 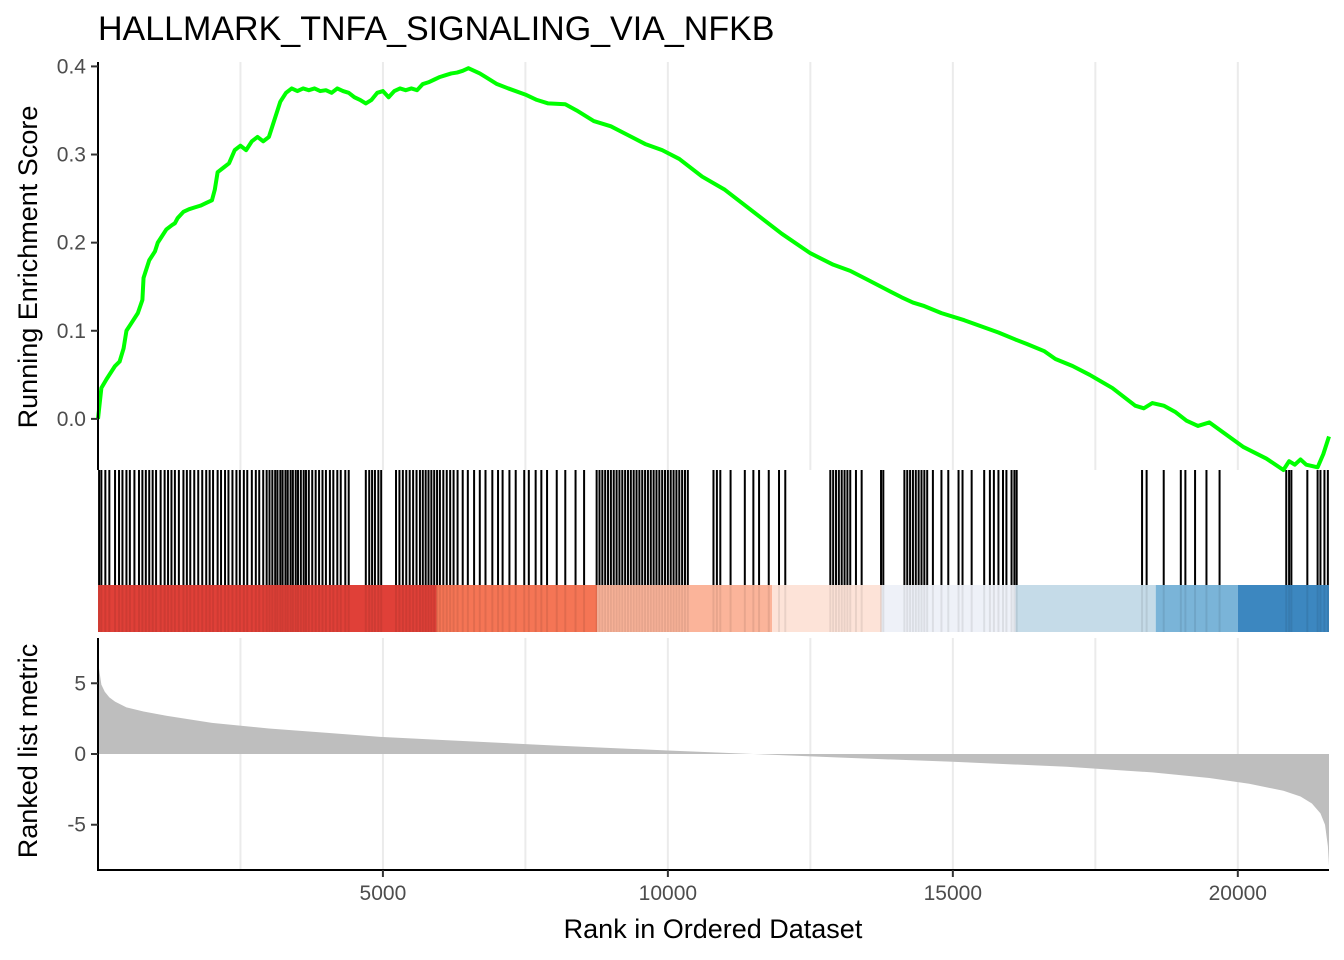 What do you see at coordinates (668, 893) in the screenshot?
I see `x-tick-label: 10000` at bounding box center [668, 893].